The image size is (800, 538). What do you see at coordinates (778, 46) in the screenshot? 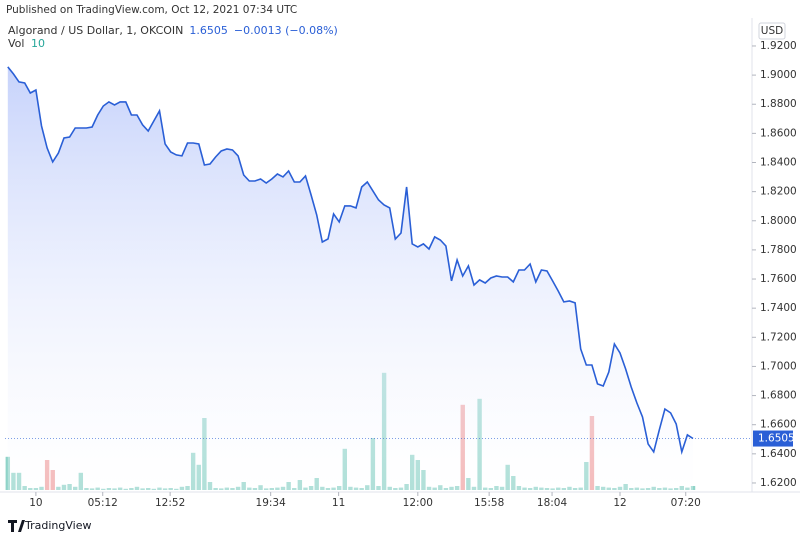
I see `y-tick-label: 1.9200` at bounding box center [778, 46].